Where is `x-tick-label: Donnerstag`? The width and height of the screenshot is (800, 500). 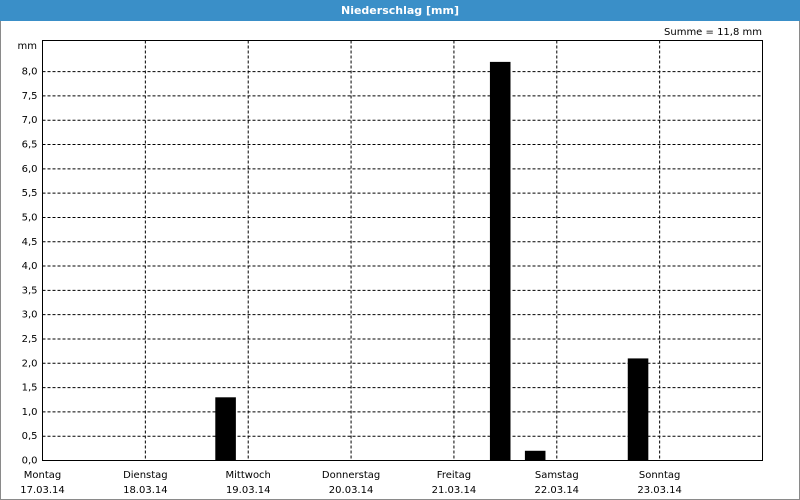 x-tick-label: Donnerstag is located at coordinates (351, 475).